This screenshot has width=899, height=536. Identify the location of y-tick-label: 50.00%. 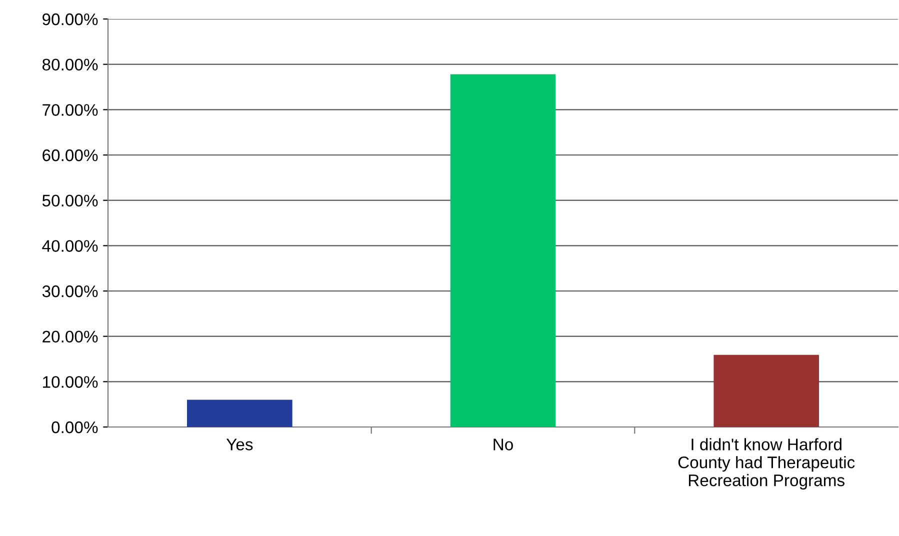
(70, 200).